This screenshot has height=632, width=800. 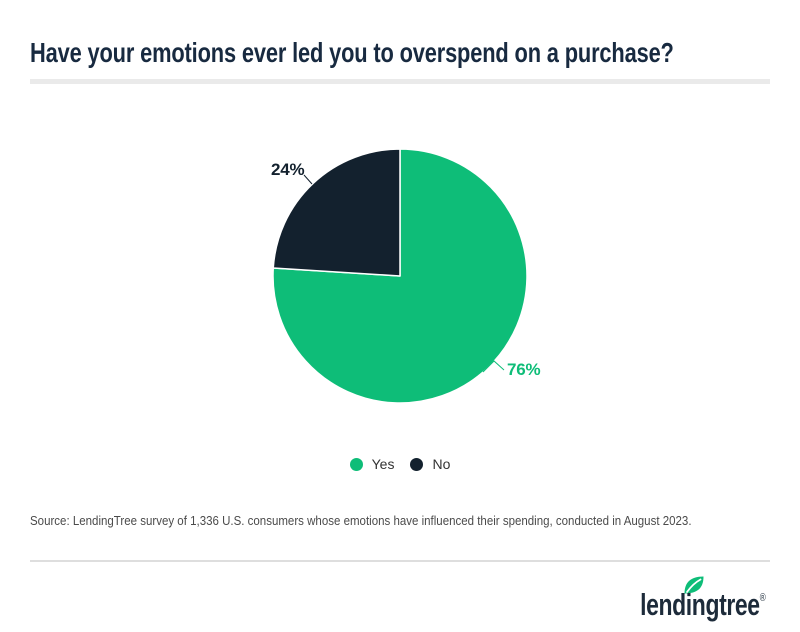 What do you see at coordinates (400, 561) in the screenshot?
I see `footer-divider` at bounding box center [400, 561].